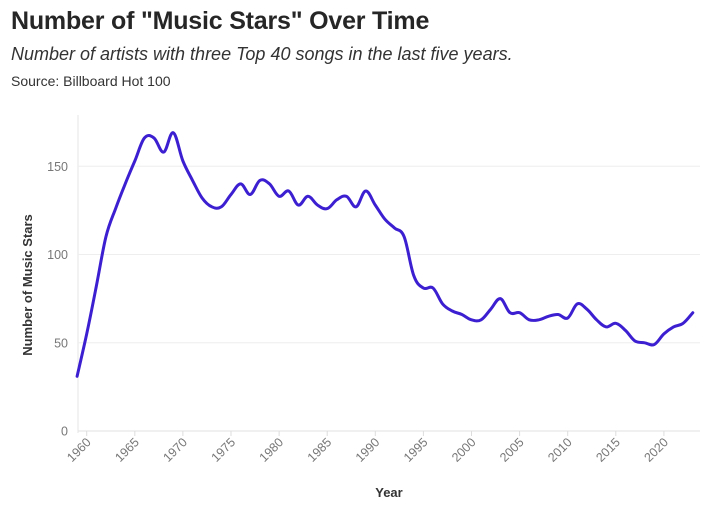 The width and height of the screenshot is (720, 521). What do you see at coordinates (512, 450) in the screenshot?
I see `x-tick-label: 2005` at bounding box center [512, 450].